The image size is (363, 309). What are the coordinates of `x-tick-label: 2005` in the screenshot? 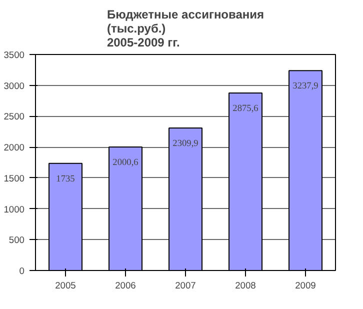 It's located at (65, 285).